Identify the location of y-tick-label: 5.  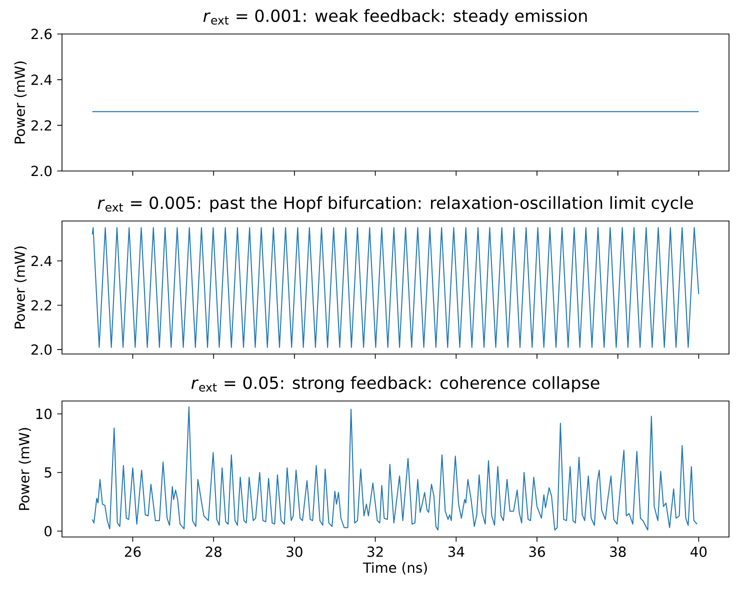
(48, 472).